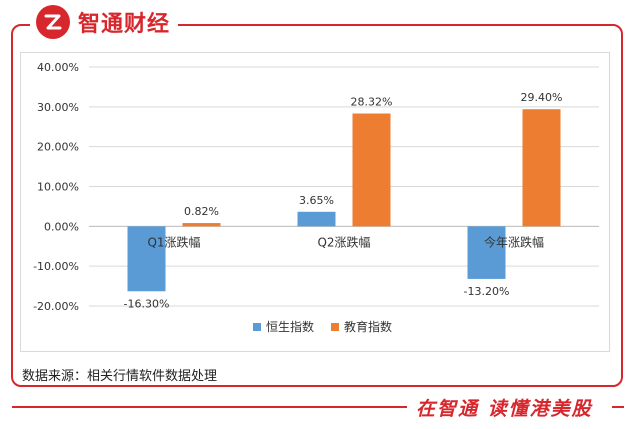  I want to click on brand-logo: 智通财经, so click(104, 22).